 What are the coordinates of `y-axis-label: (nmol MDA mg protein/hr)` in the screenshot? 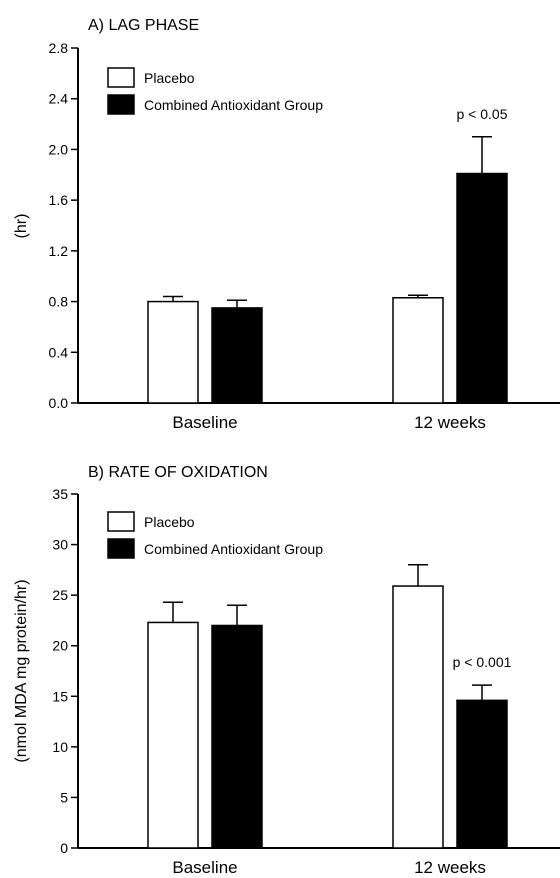 It's located at (21, 670).